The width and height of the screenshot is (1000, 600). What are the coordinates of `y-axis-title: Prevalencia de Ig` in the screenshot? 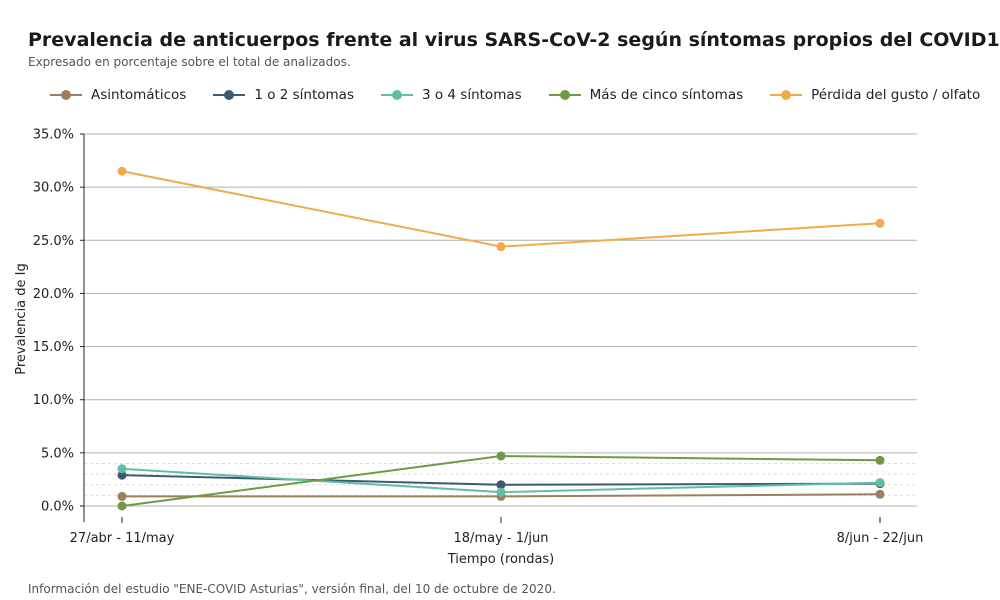 It's located at (21, 319).